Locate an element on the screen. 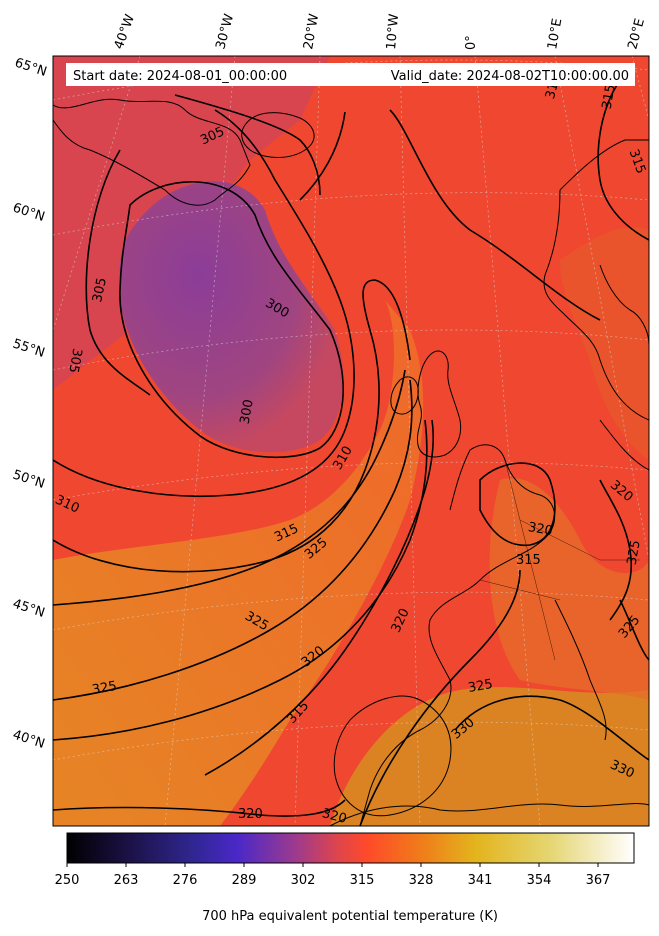  longitude-label: 10°E is located at coordinates (555, 33).